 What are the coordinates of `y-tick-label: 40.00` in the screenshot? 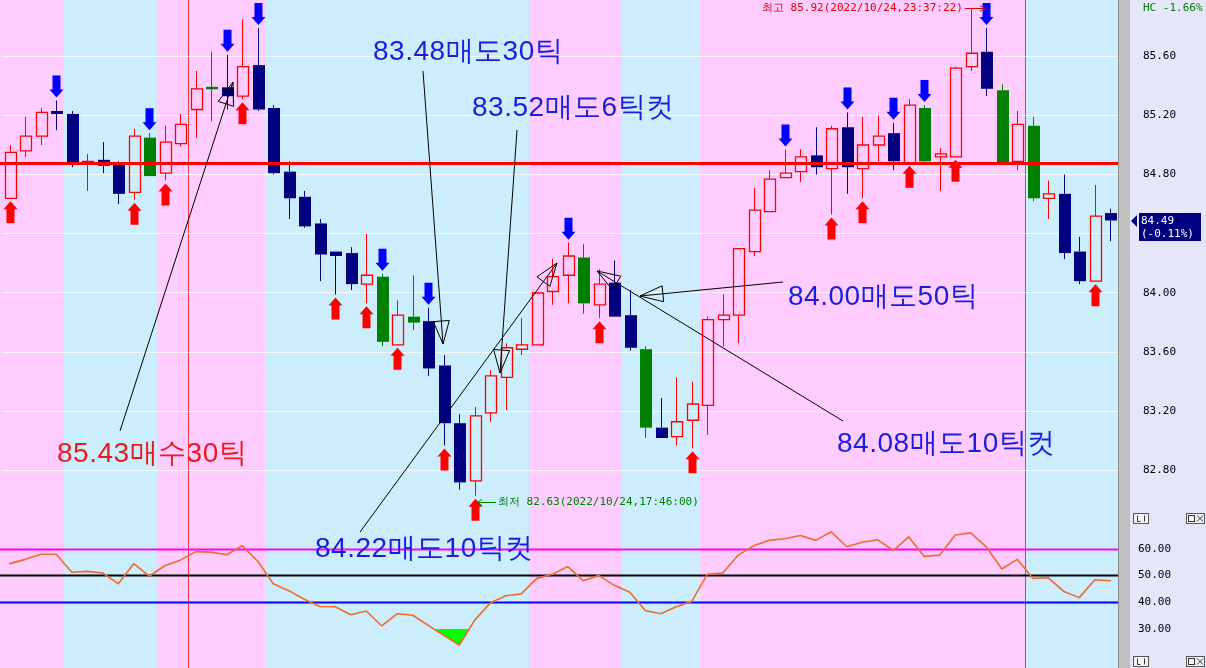 It's located at (1155, 602).